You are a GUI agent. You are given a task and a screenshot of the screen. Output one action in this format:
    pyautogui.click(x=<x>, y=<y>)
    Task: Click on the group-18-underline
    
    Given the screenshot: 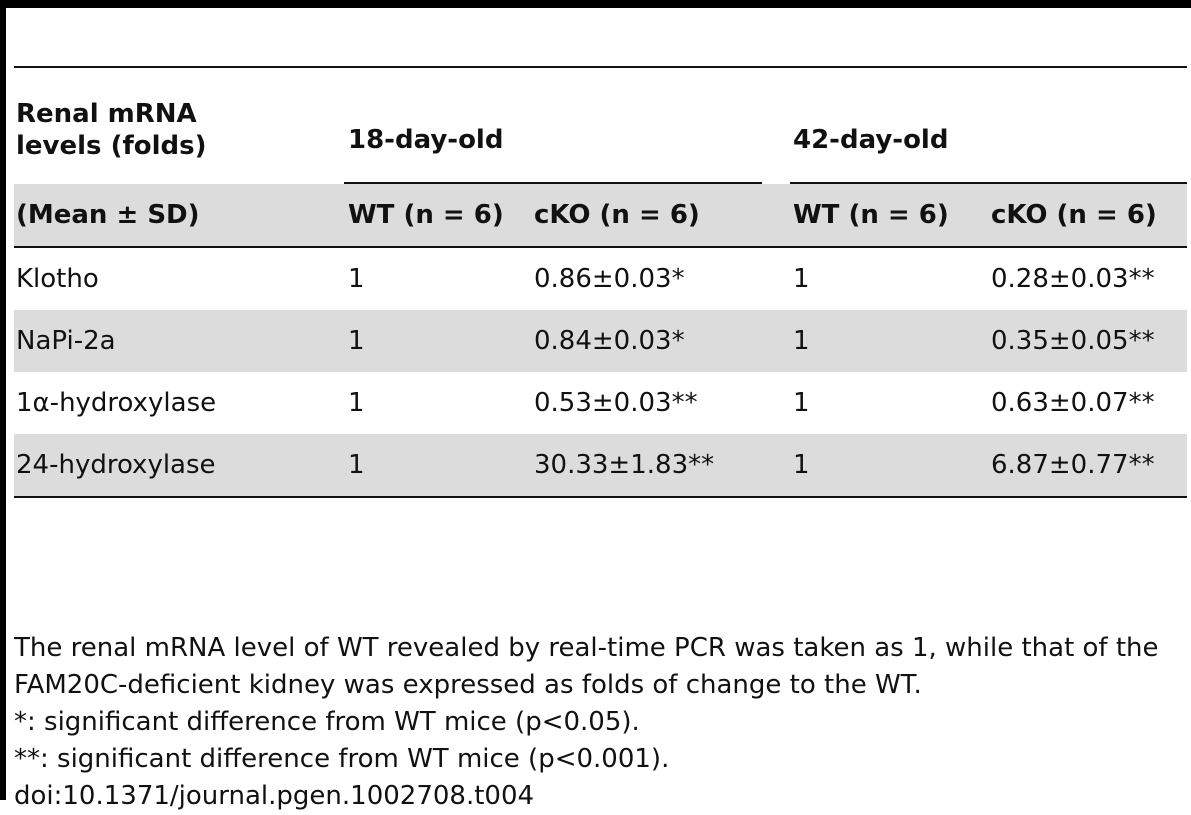 What is the action you would take?
    pyautogui.click(x=553, y=183)
    